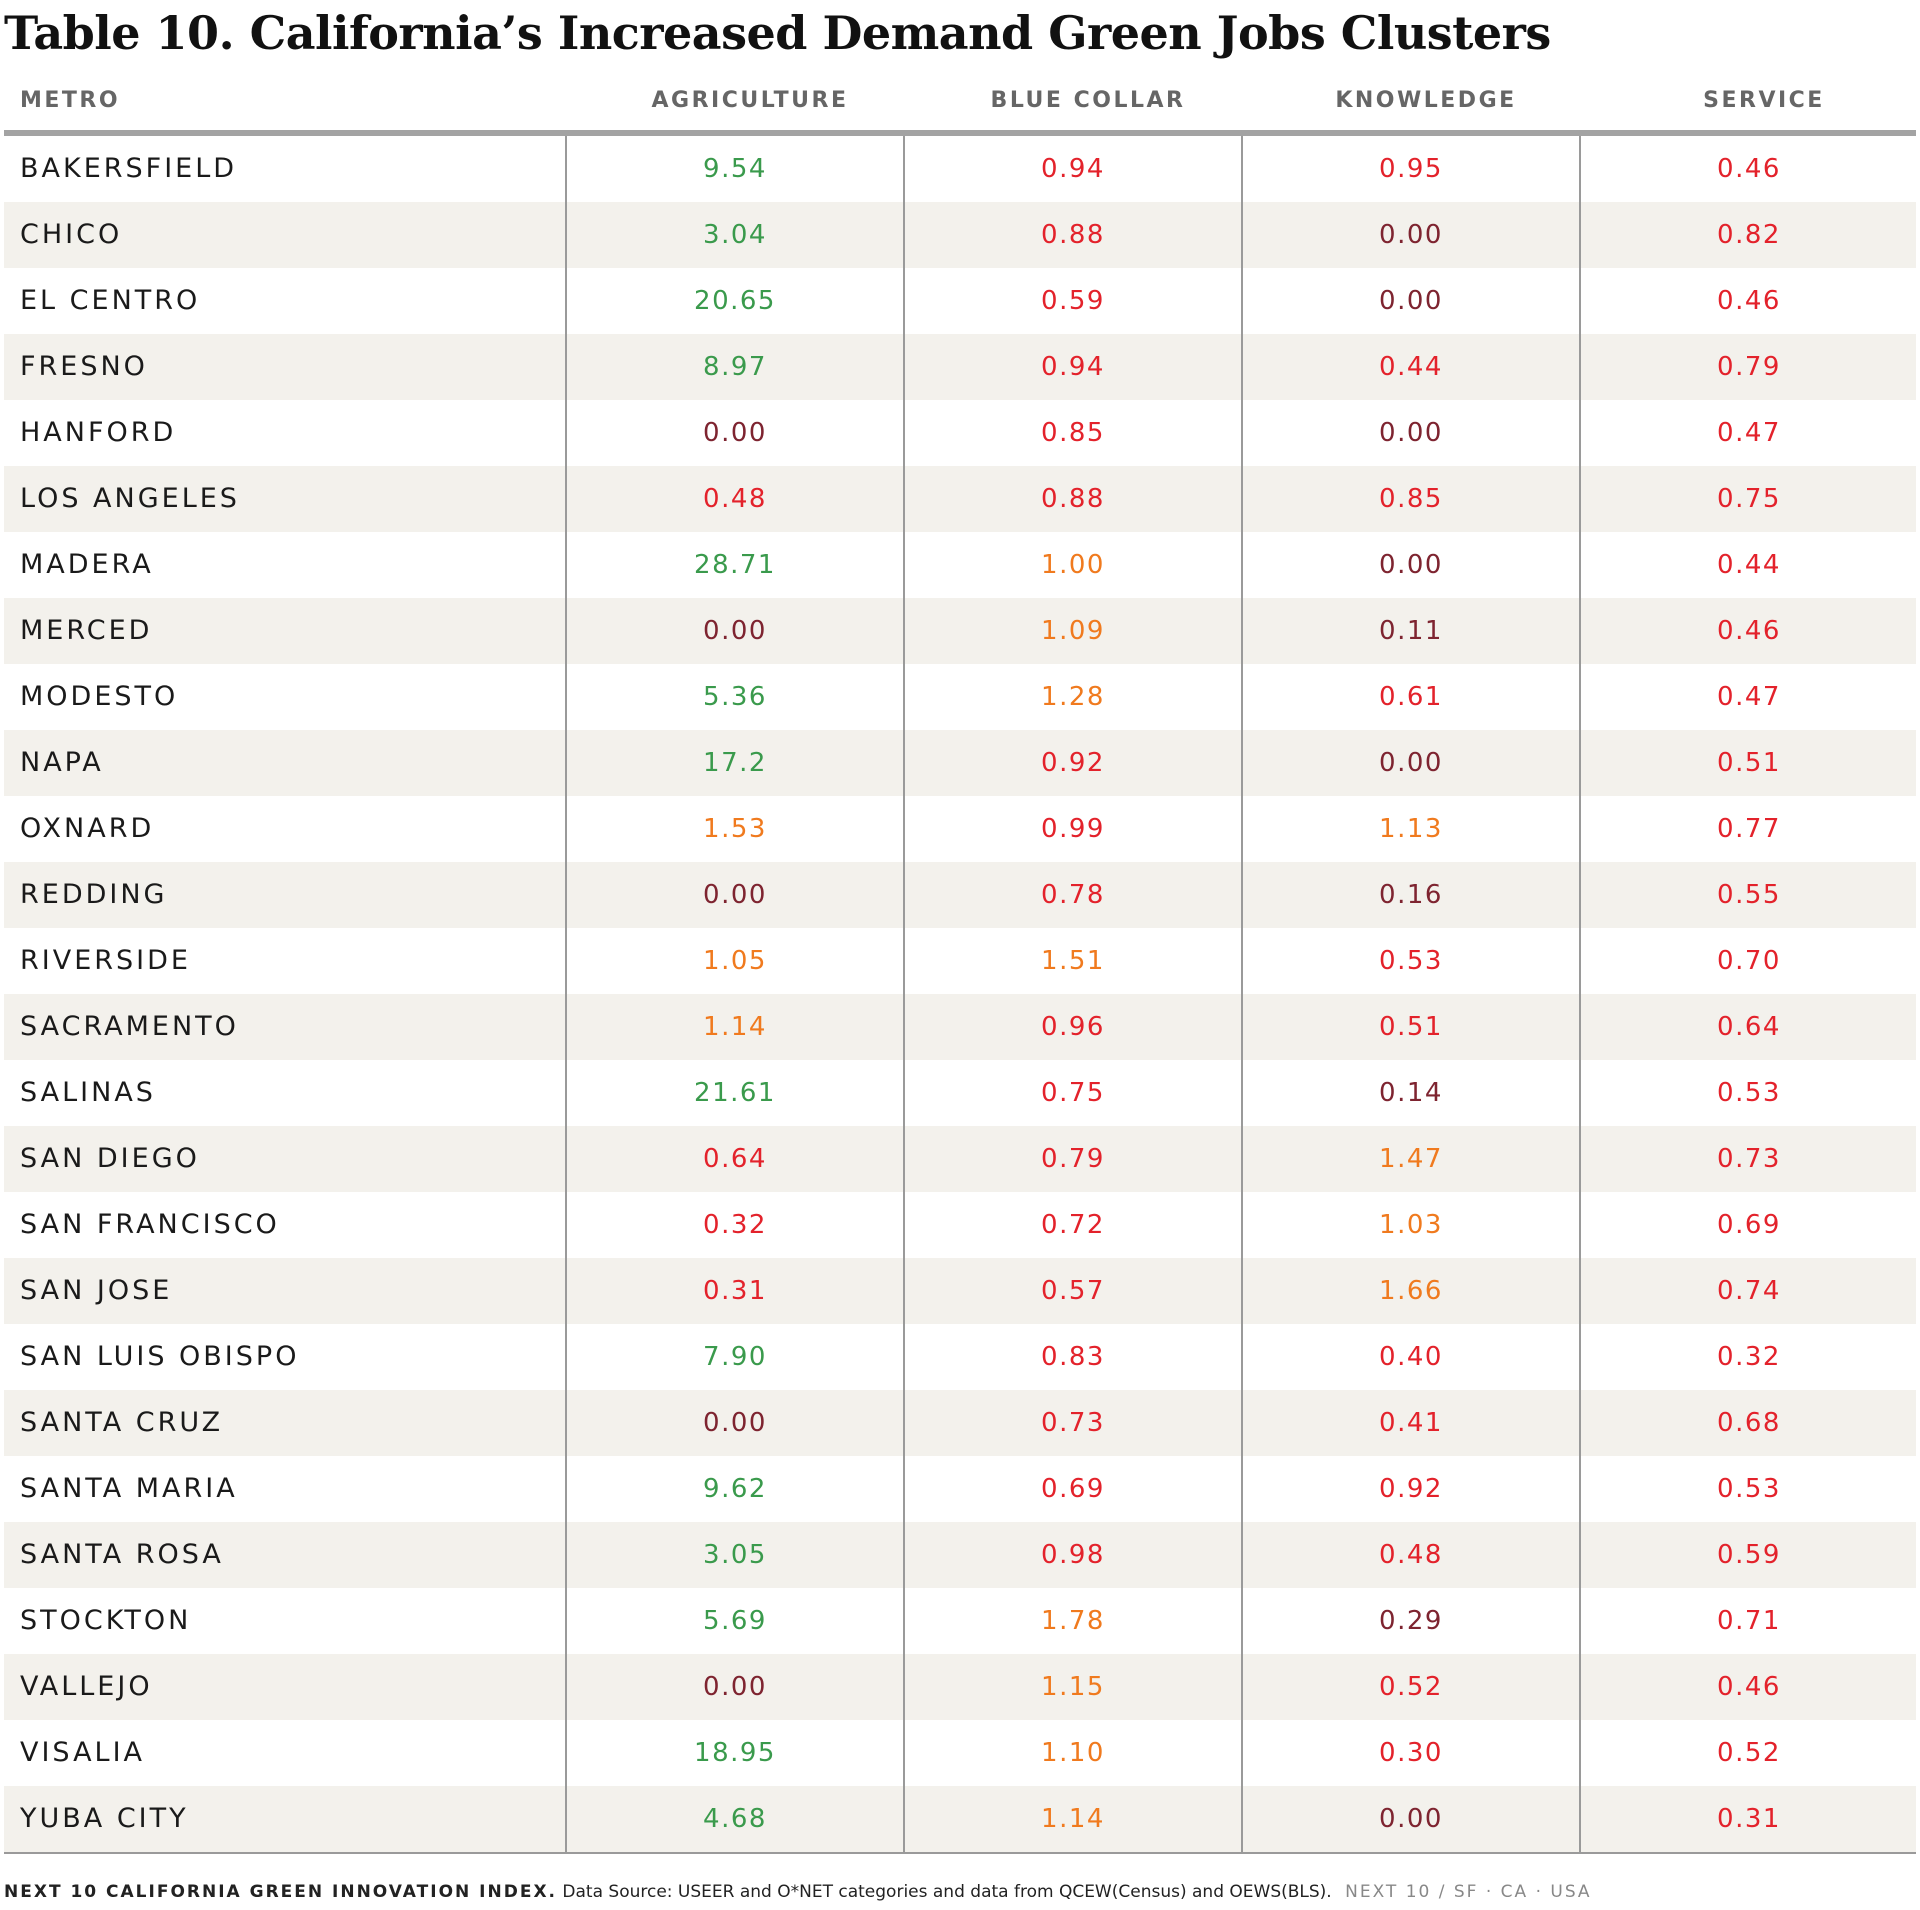 This screenshot has height=1910, width=1920. I want to click on agriculture-value-cell: 3.05, so click(734, 1555).